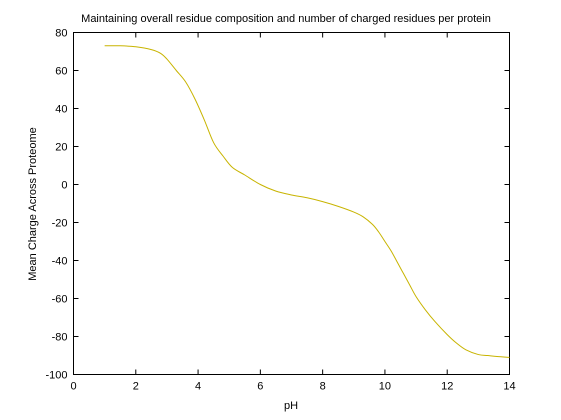 The width and height of the screenshot is (561, 420). Describe the element at coordinates (61, 72) in the screenshot. I see `y-tick-label: 60` at that location.